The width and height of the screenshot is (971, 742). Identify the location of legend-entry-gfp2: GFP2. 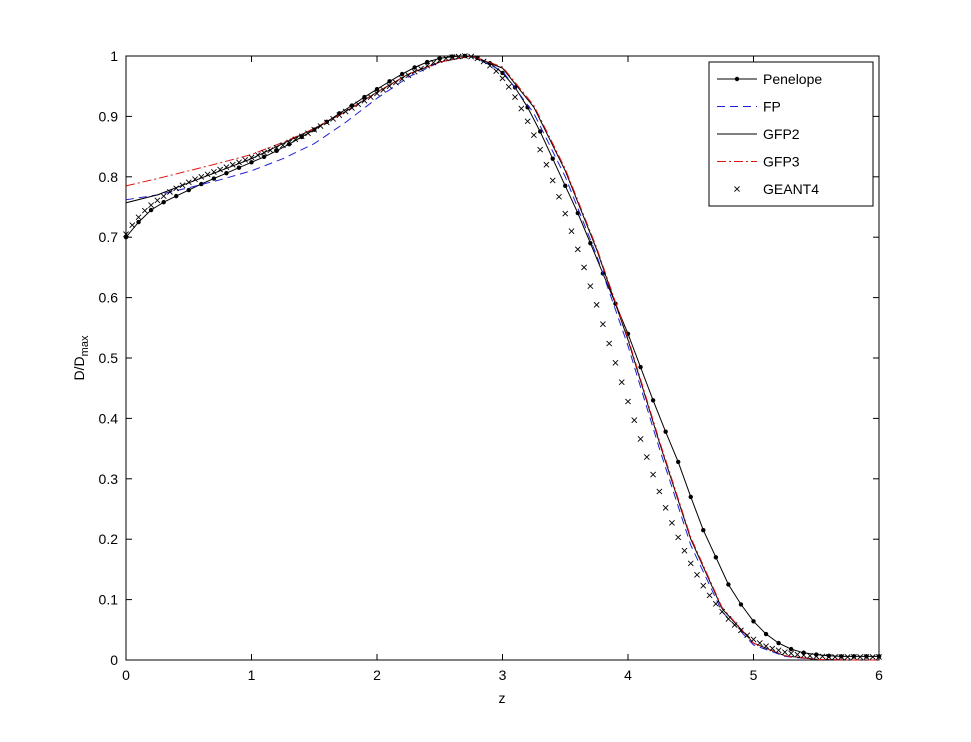
(758, 134).